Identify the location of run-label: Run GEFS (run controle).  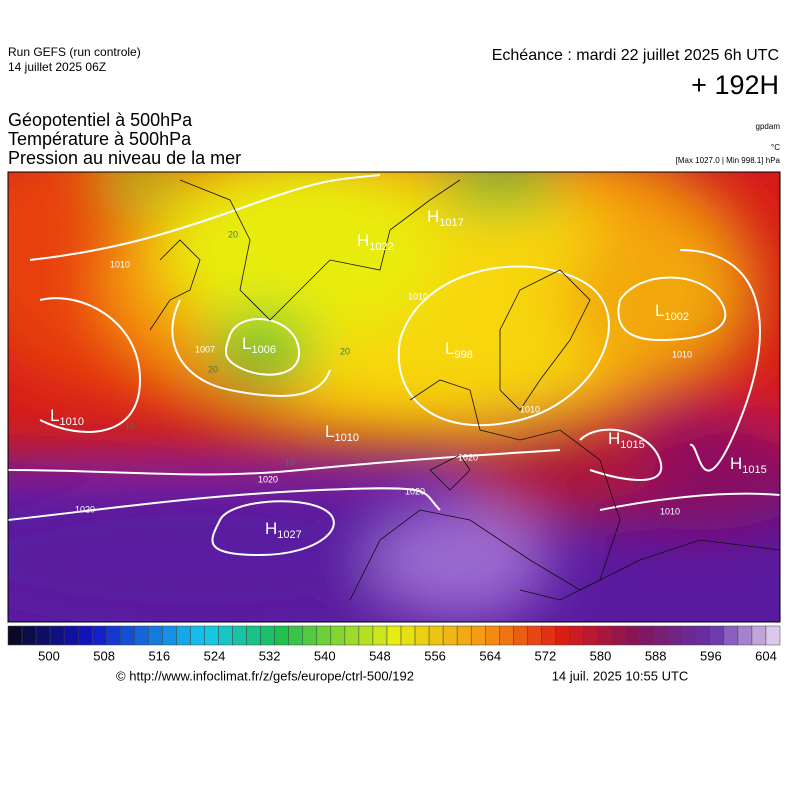
(74, 52).